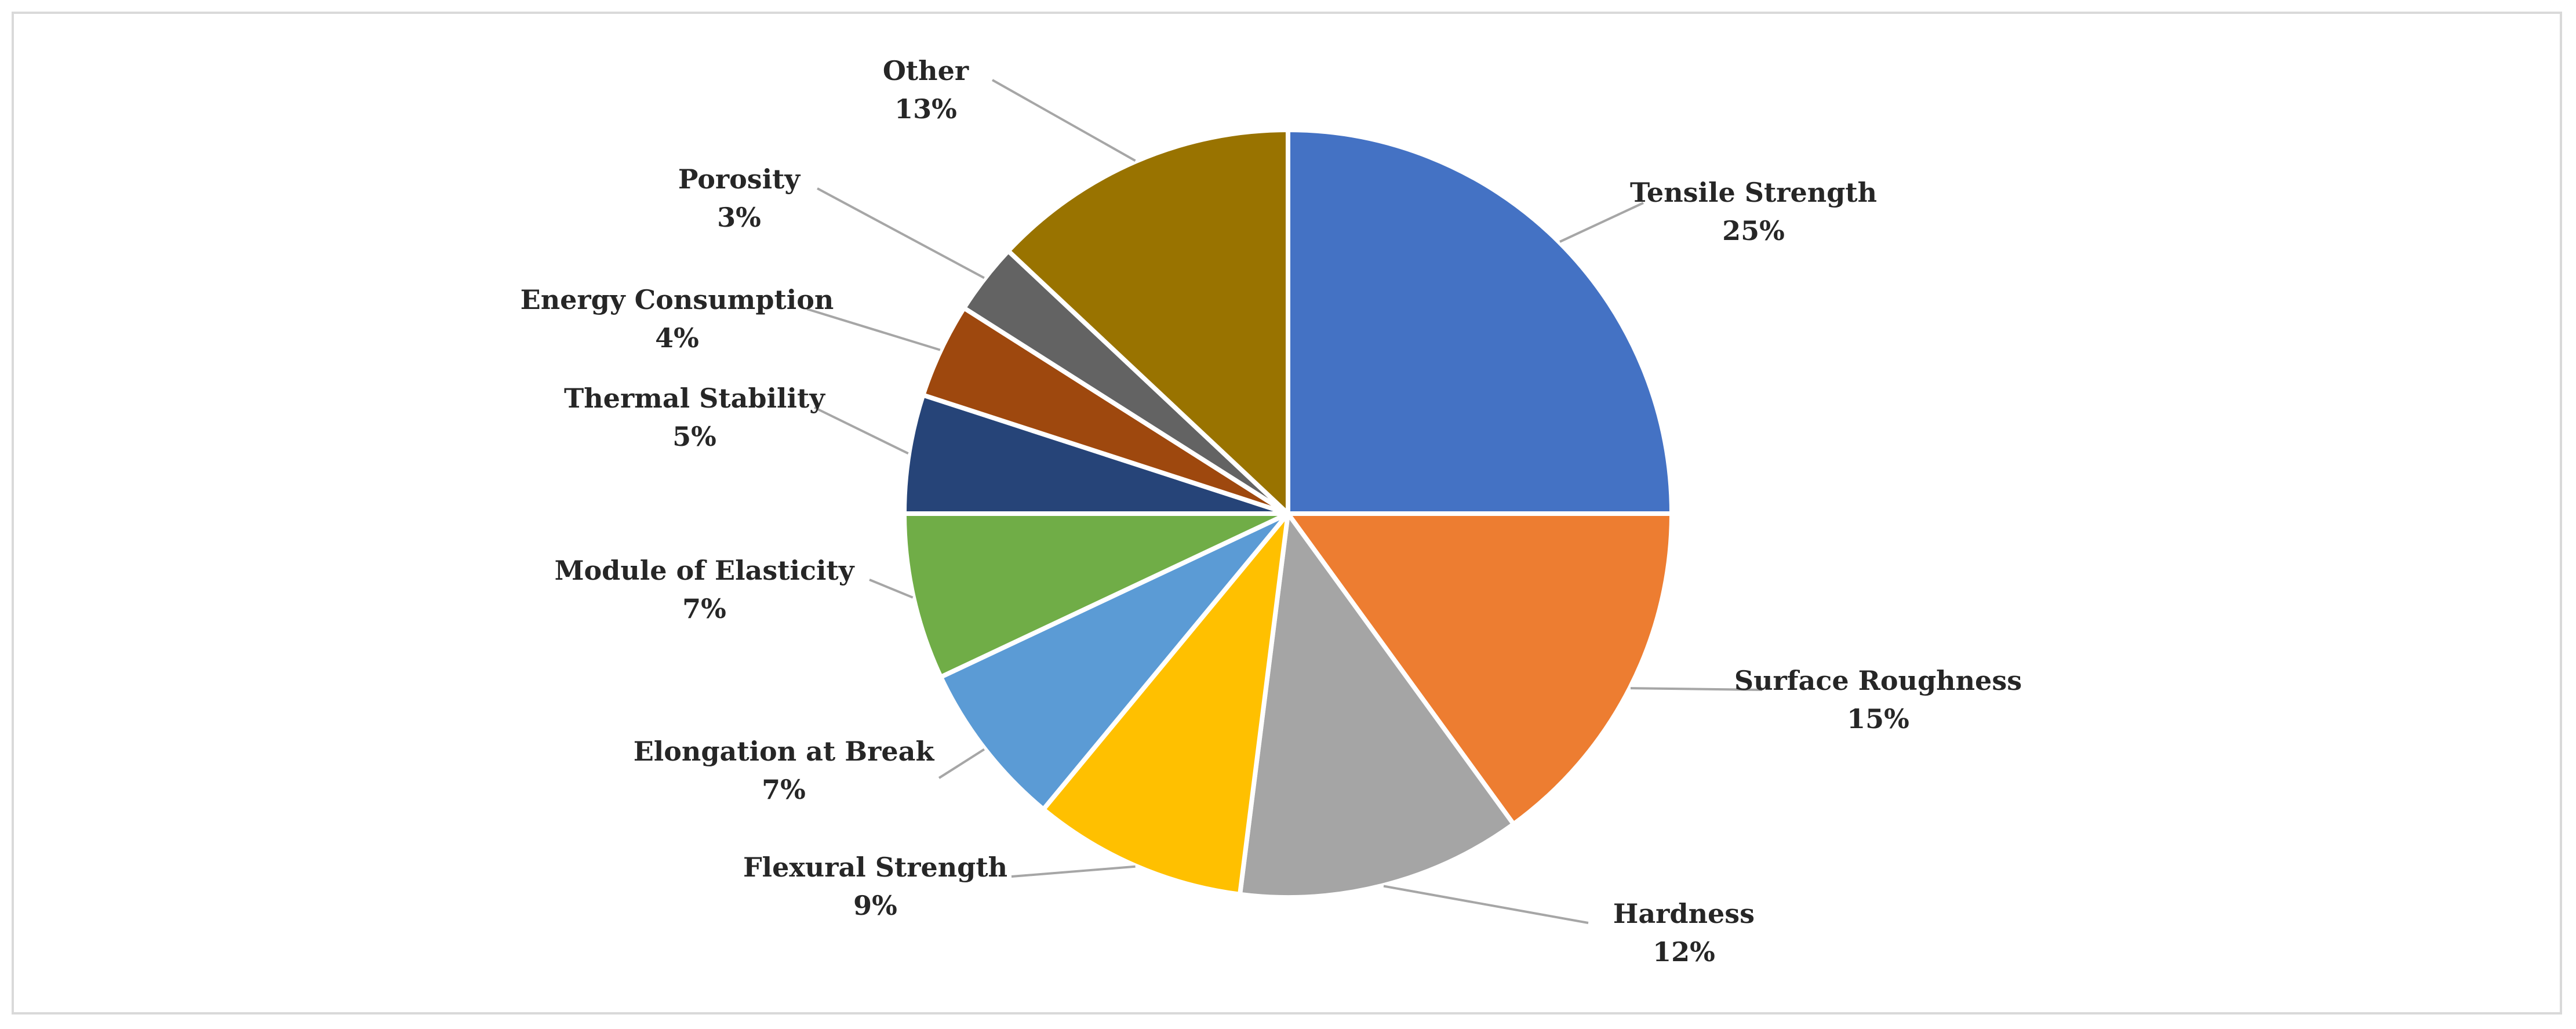  What do you see at coordinates (1684, 913) in the screenshot?
I see `slice-label-hardness: Hardness` at bounding box center [1684, 913].